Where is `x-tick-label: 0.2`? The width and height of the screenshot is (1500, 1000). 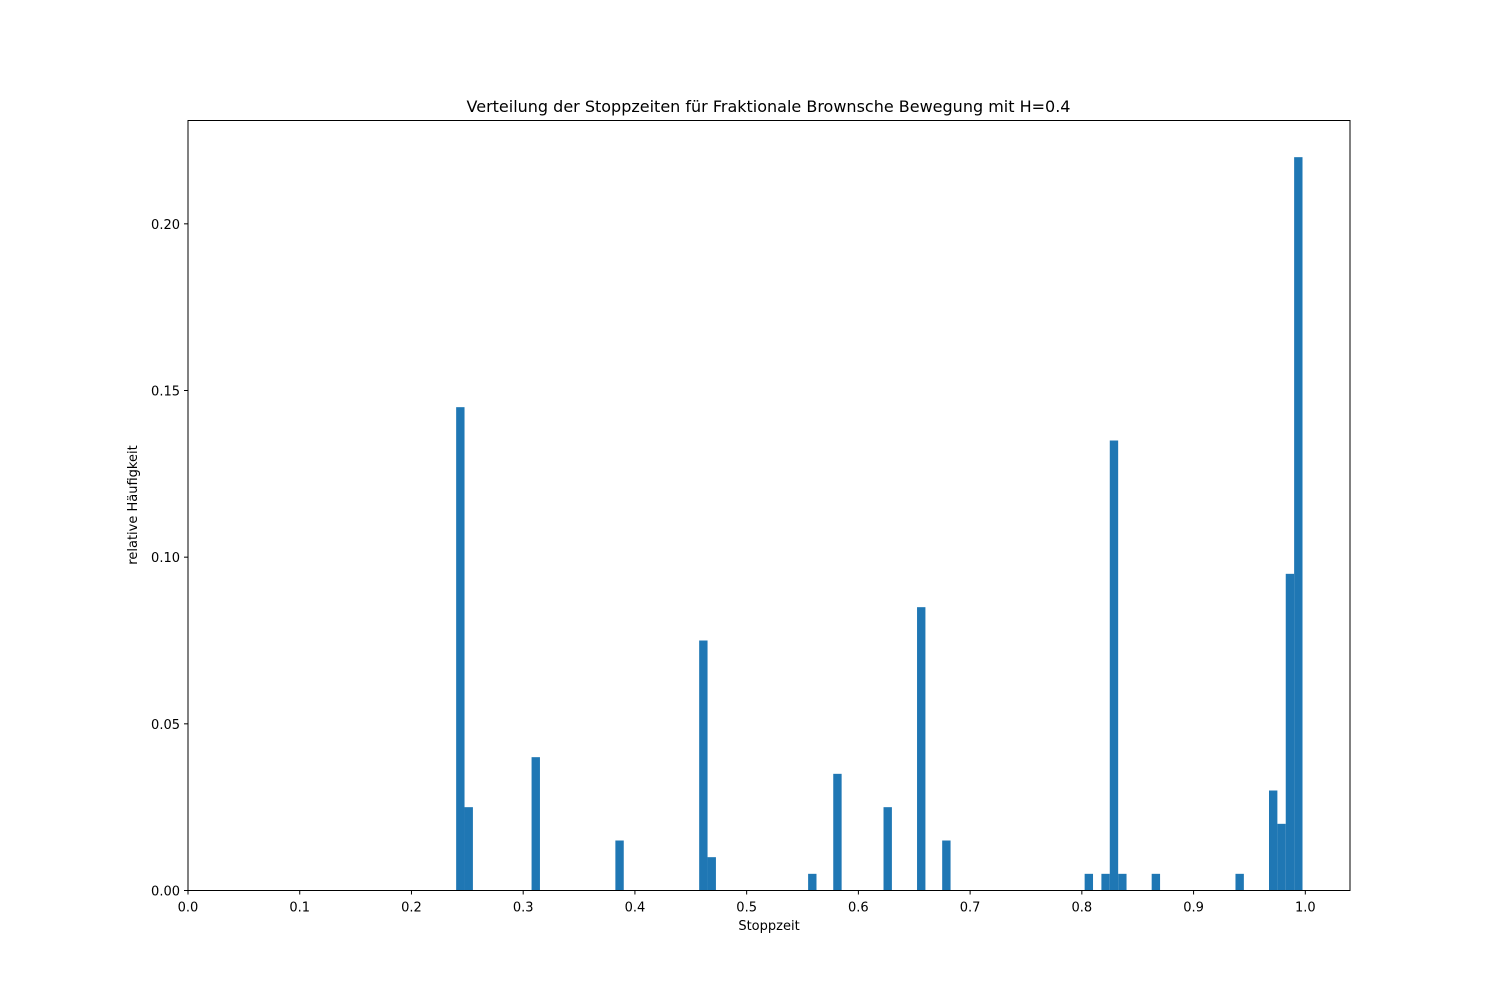
x-tick-label: 0.2 is located at coordinates (411, 908).